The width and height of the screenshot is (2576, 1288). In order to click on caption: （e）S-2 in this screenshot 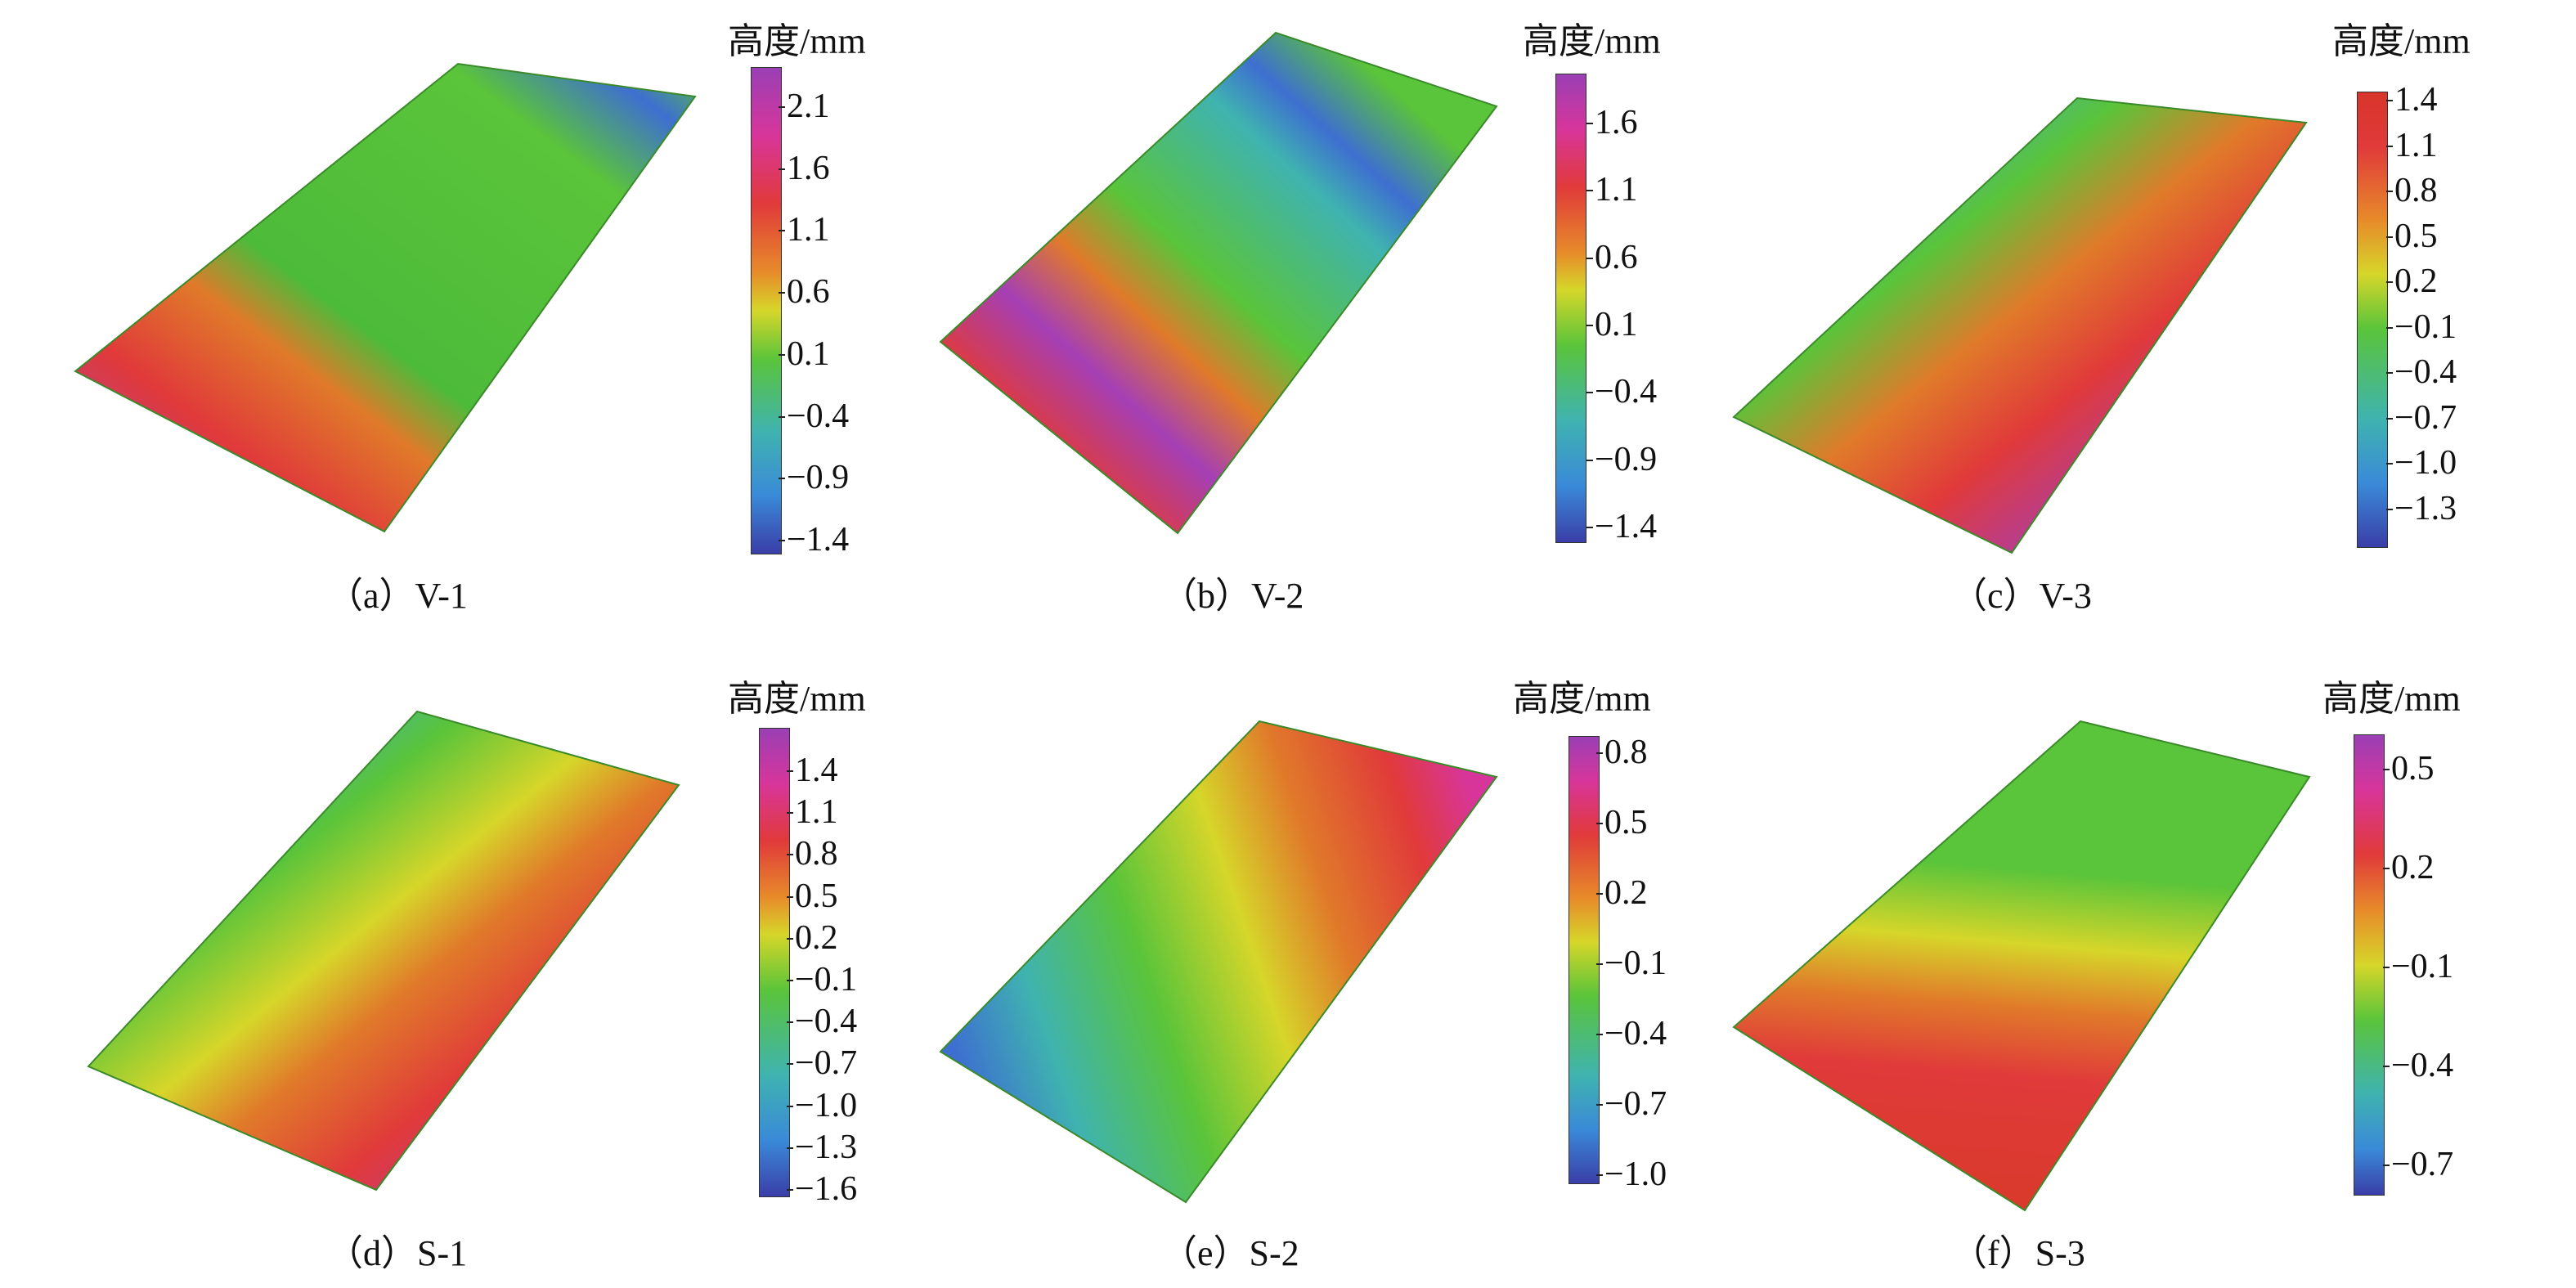, I will do `click(1230, 1253)`.